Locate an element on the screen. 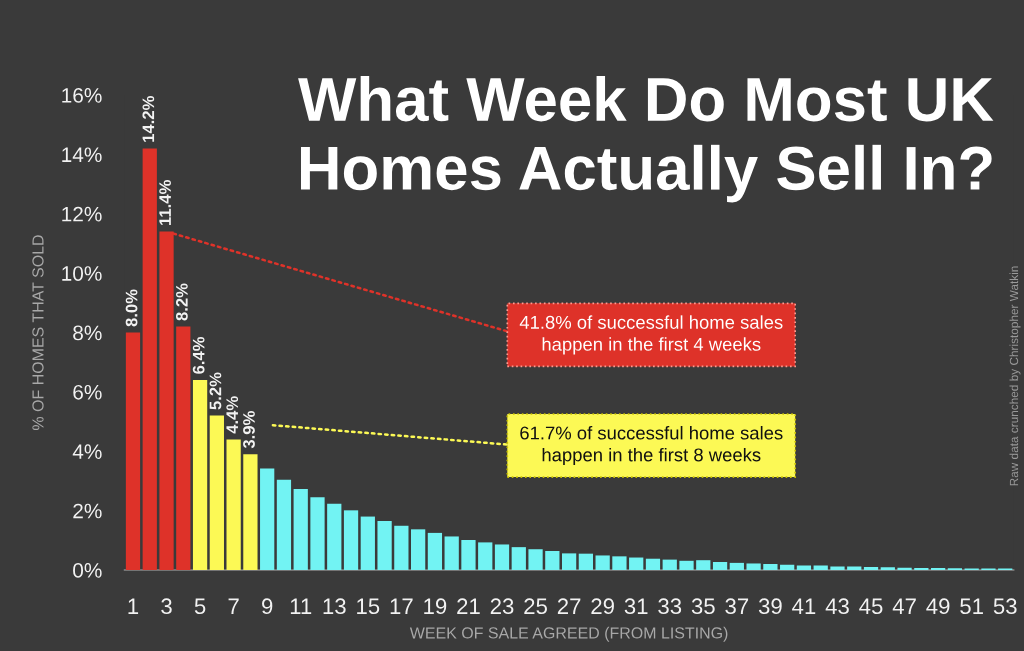  x-tick-label: 35 is located at coordinates (703, 606).